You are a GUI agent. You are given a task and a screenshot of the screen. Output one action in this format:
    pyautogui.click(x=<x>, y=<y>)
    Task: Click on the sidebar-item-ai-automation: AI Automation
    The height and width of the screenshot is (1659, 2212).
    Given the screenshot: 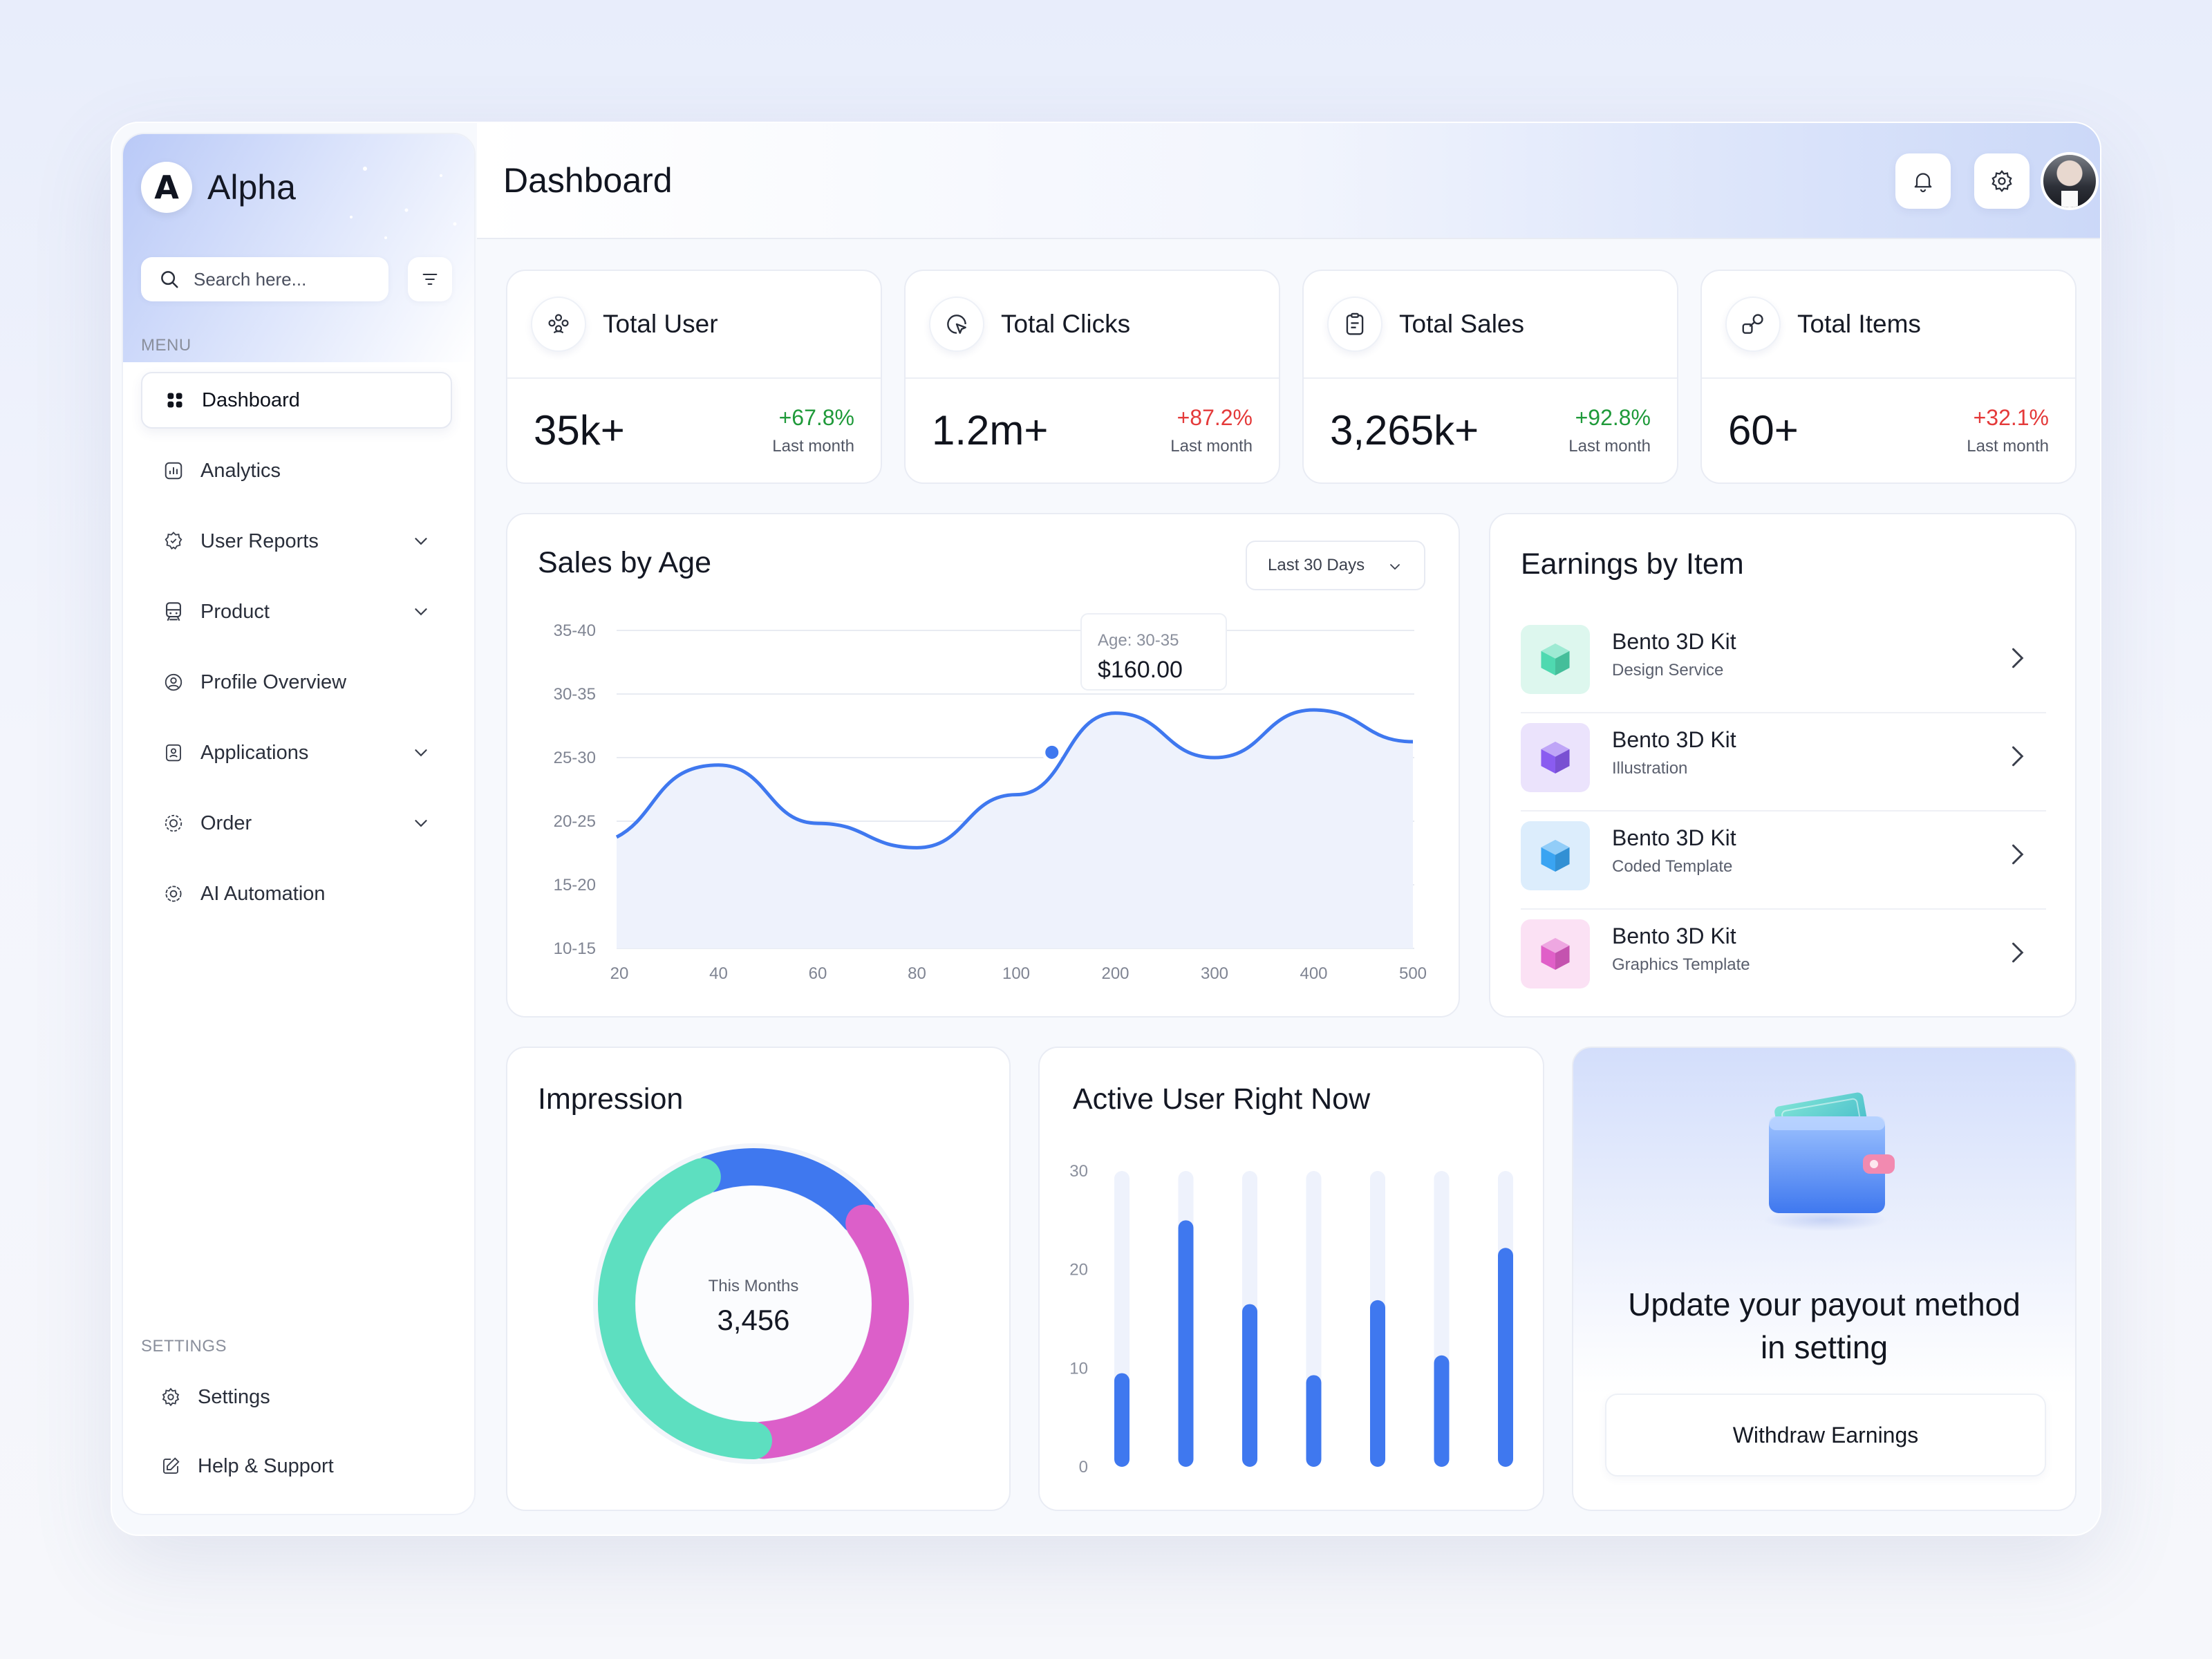 What is the action you would take?
    pyautogui.click(x=296, y=894)
    